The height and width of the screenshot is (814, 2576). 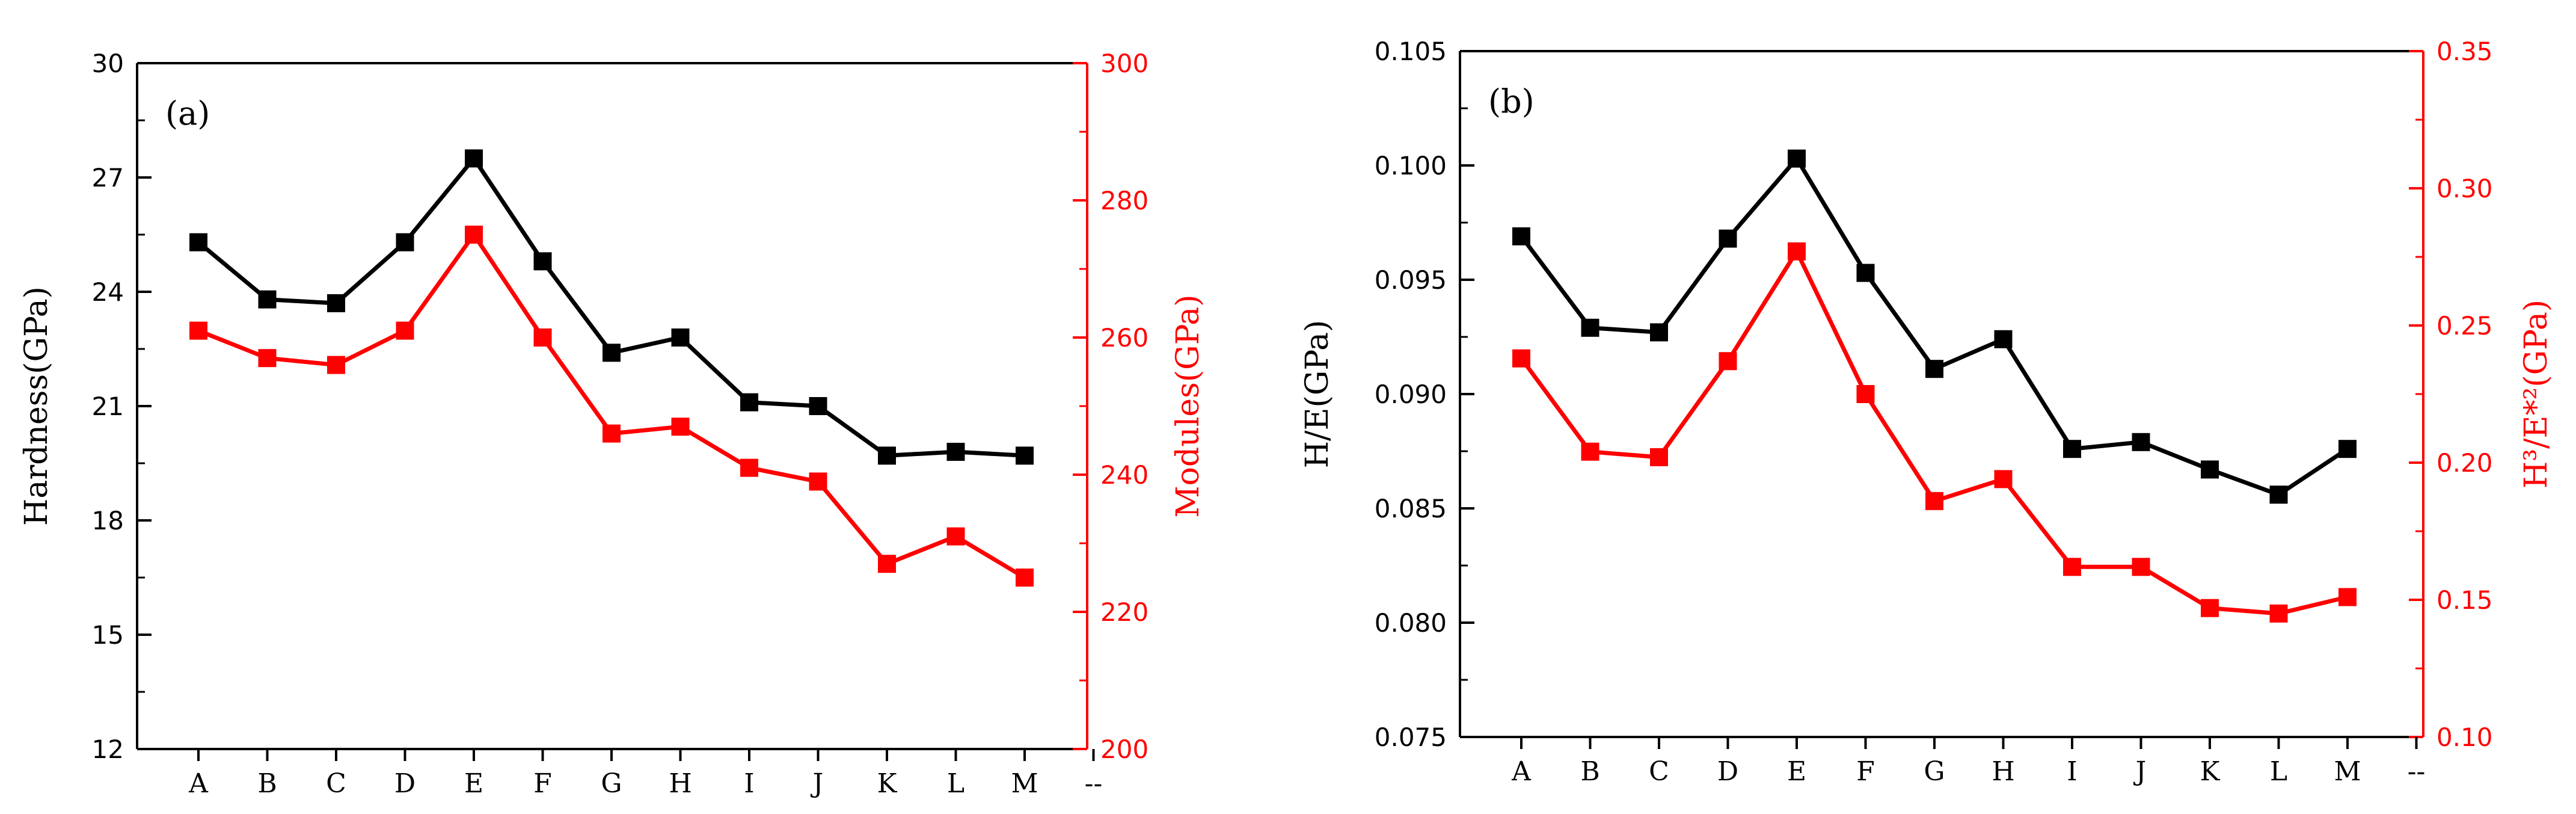 I want to click on right-axis-tick-label: 200, so click(x=1124, y=749).